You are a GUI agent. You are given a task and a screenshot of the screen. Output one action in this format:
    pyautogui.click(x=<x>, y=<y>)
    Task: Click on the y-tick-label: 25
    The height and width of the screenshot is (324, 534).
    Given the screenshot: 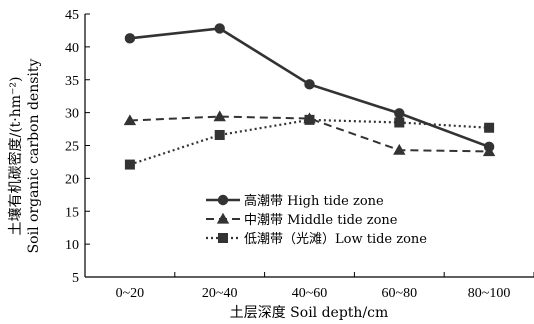 What is the action you would take?
    pyautogui.click(x=72, y=147)
    